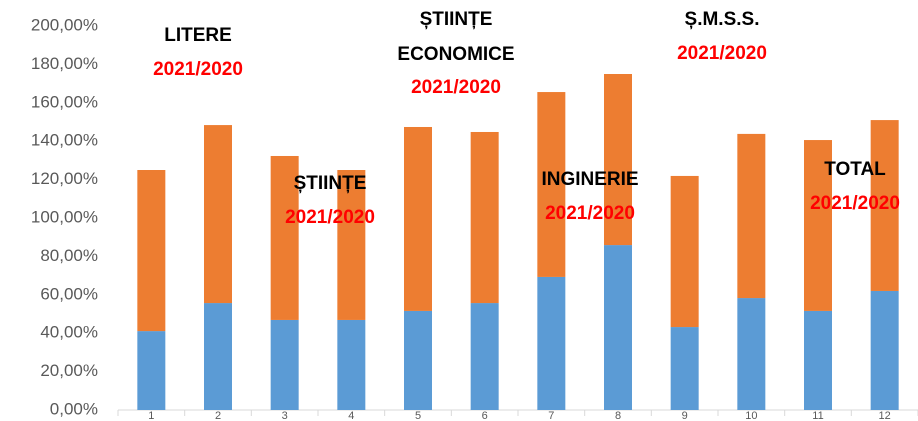 Image resolution: width=918 pixels, height=421 pixels. Describe the element at coordinates (418, 415) in the screenshot. I see `x-tick-label: 5` at that location.